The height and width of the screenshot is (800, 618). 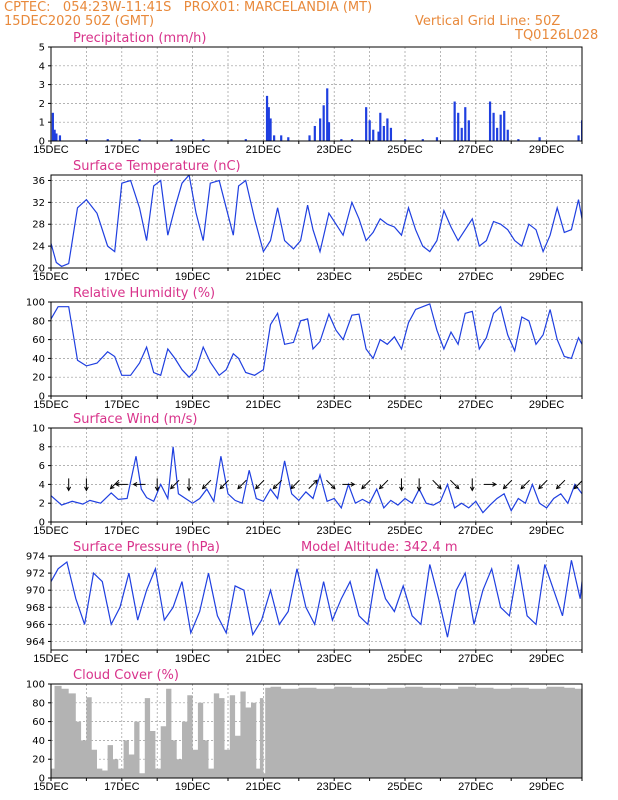 What do you see at coordinates (488, 21) in the screenshot?
I see `header-line2-right: Vertical Grid Line: 50Z` at bounding box center [488, 21].